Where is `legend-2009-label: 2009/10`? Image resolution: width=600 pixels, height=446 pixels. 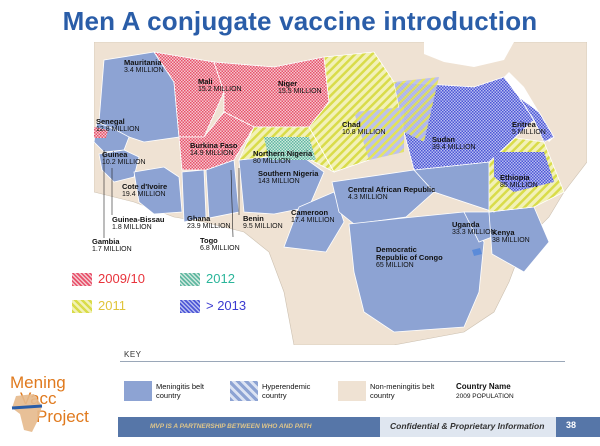
legend-2009-label: 2009/10 is located at coordinates (121, 278).